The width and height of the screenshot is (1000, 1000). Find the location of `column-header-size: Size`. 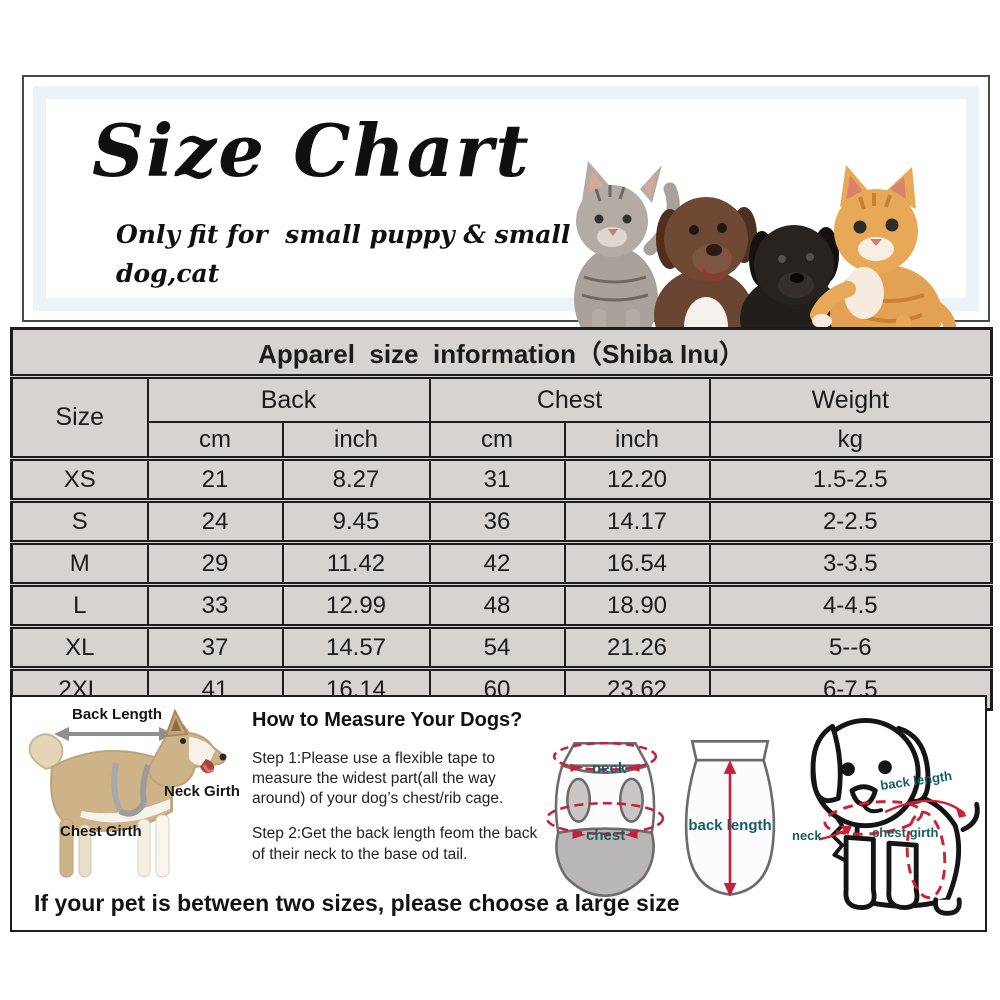

column-header-size: Size is located at coordinates (79, 417).